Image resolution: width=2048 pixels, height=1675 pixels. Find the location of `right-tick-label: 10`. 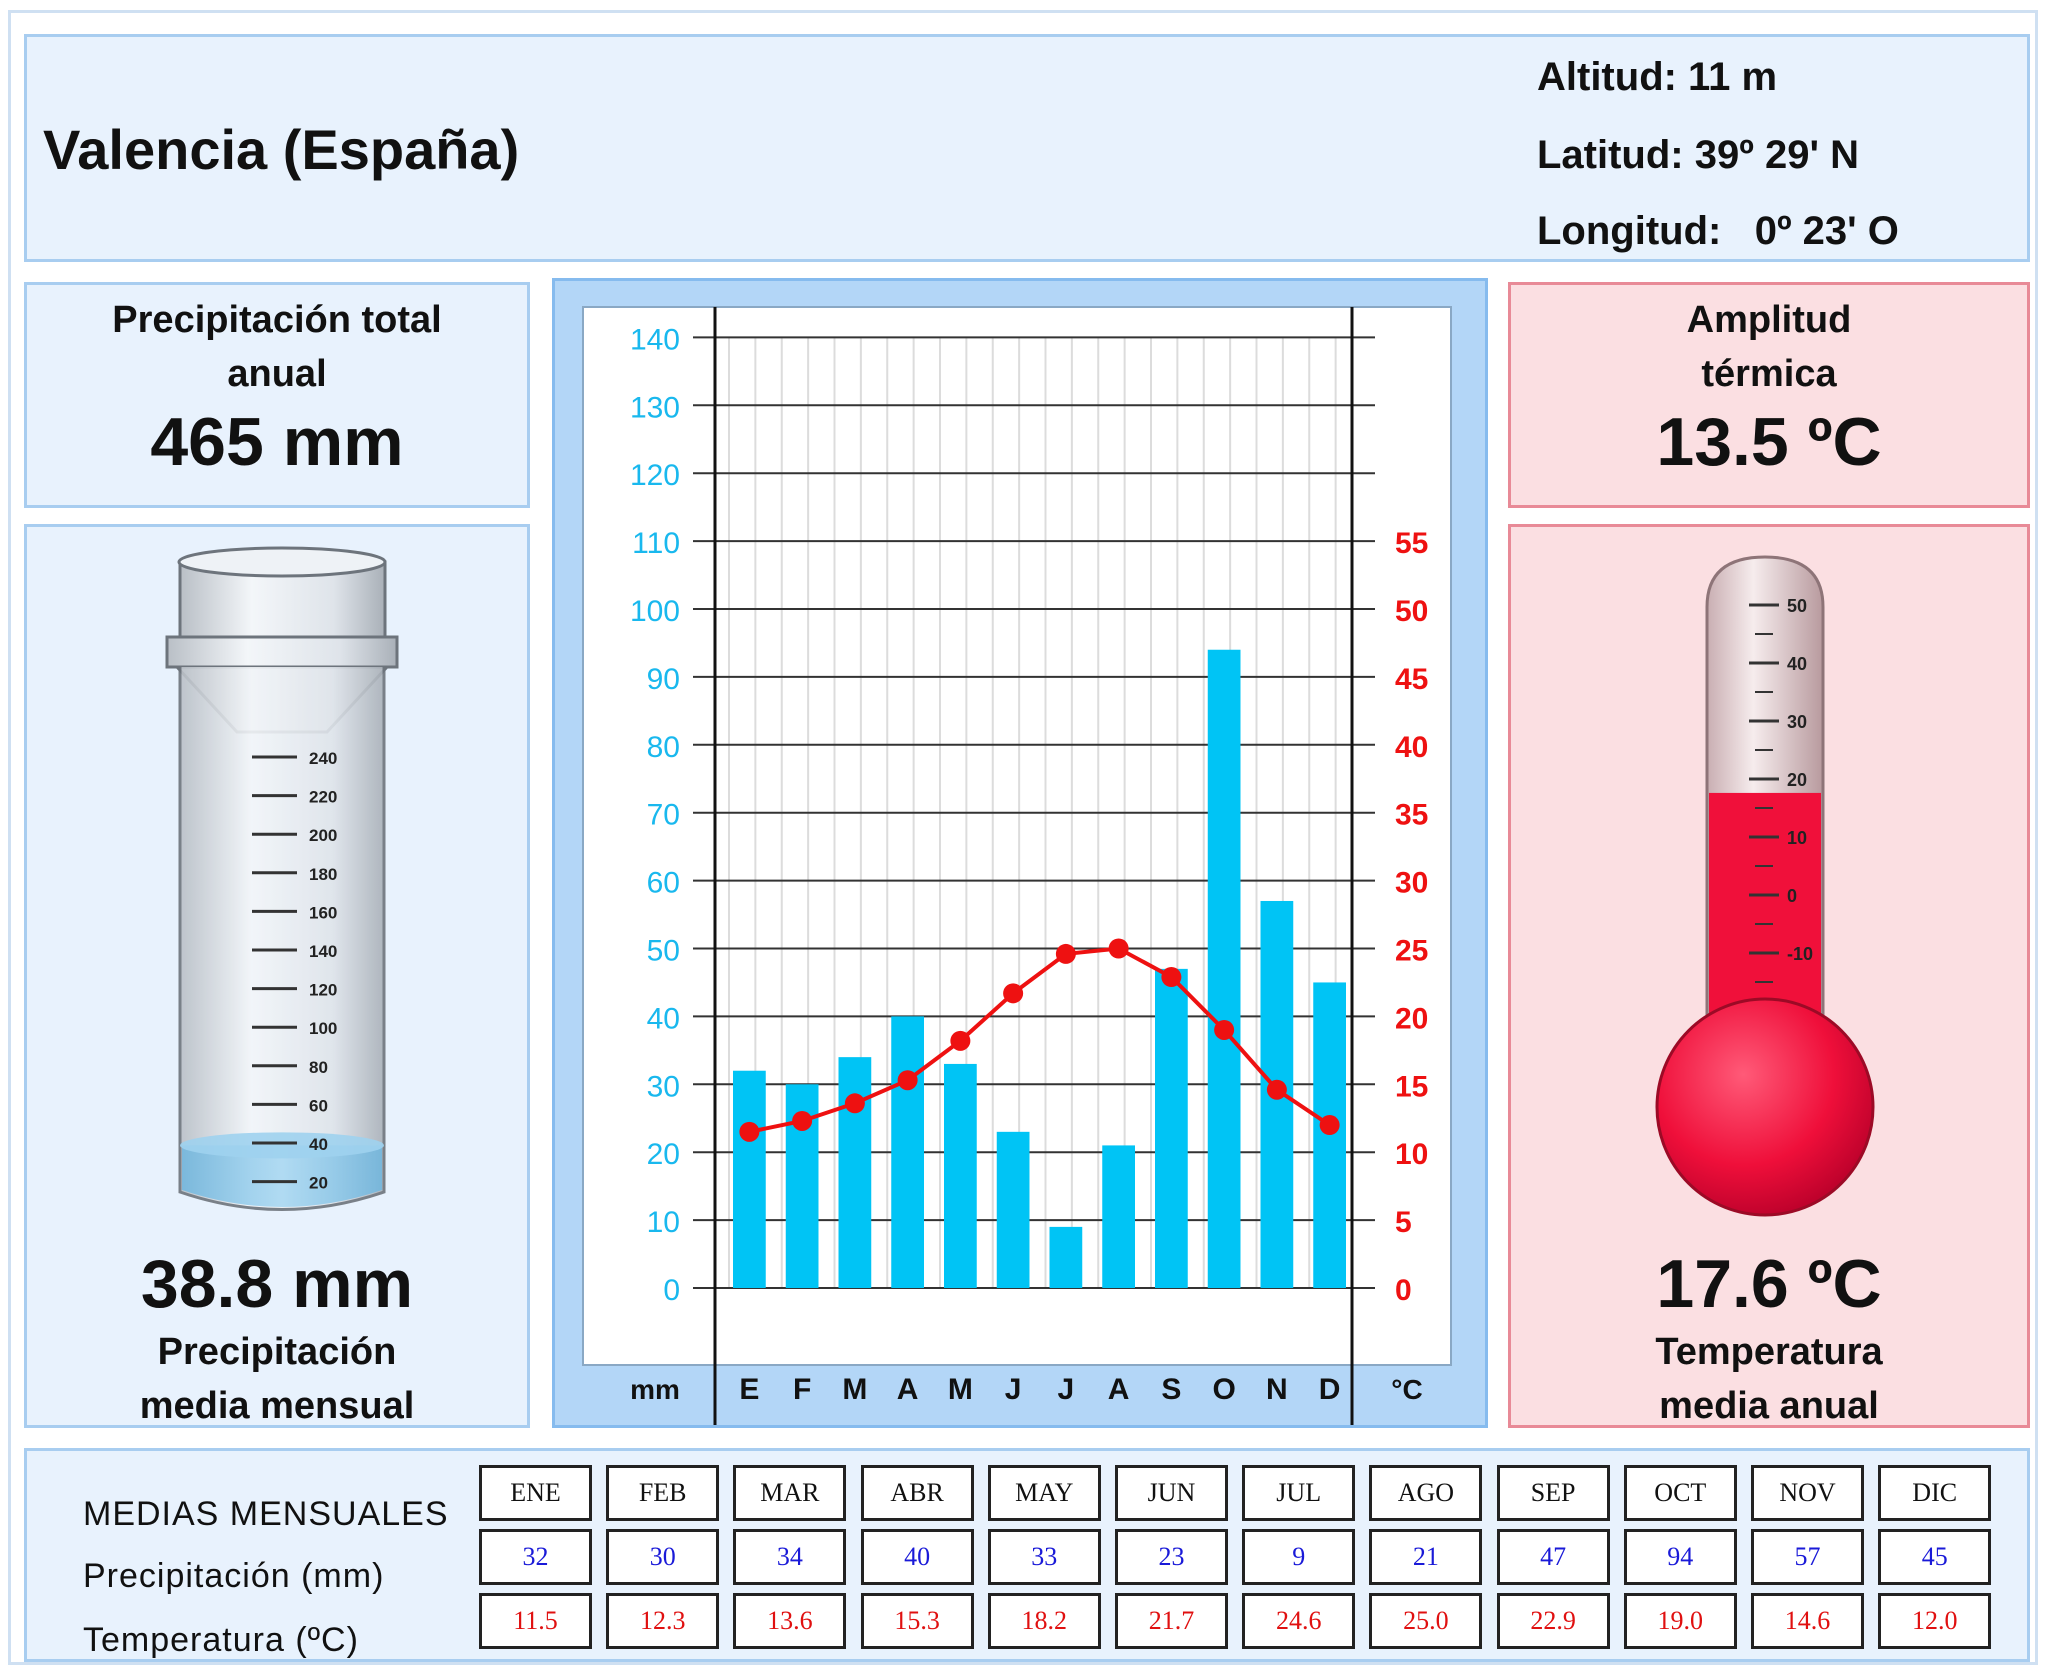

right-tick-label: 10 is located at coordinates (1411, 1154).